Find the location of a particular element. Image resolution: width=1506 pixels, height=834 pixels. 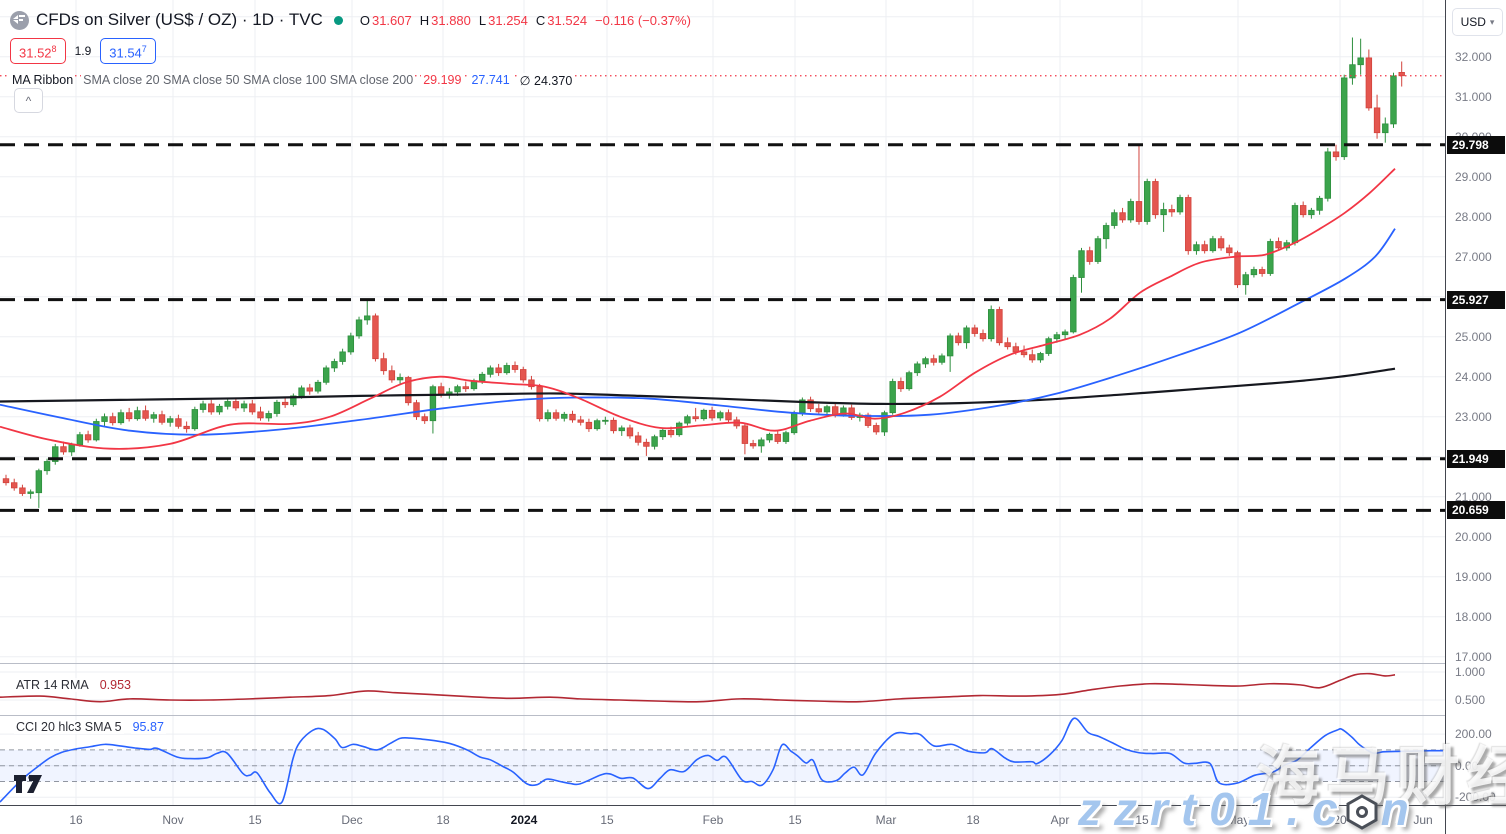

time-axis-label: Dec is located at coordinates (352, 820).